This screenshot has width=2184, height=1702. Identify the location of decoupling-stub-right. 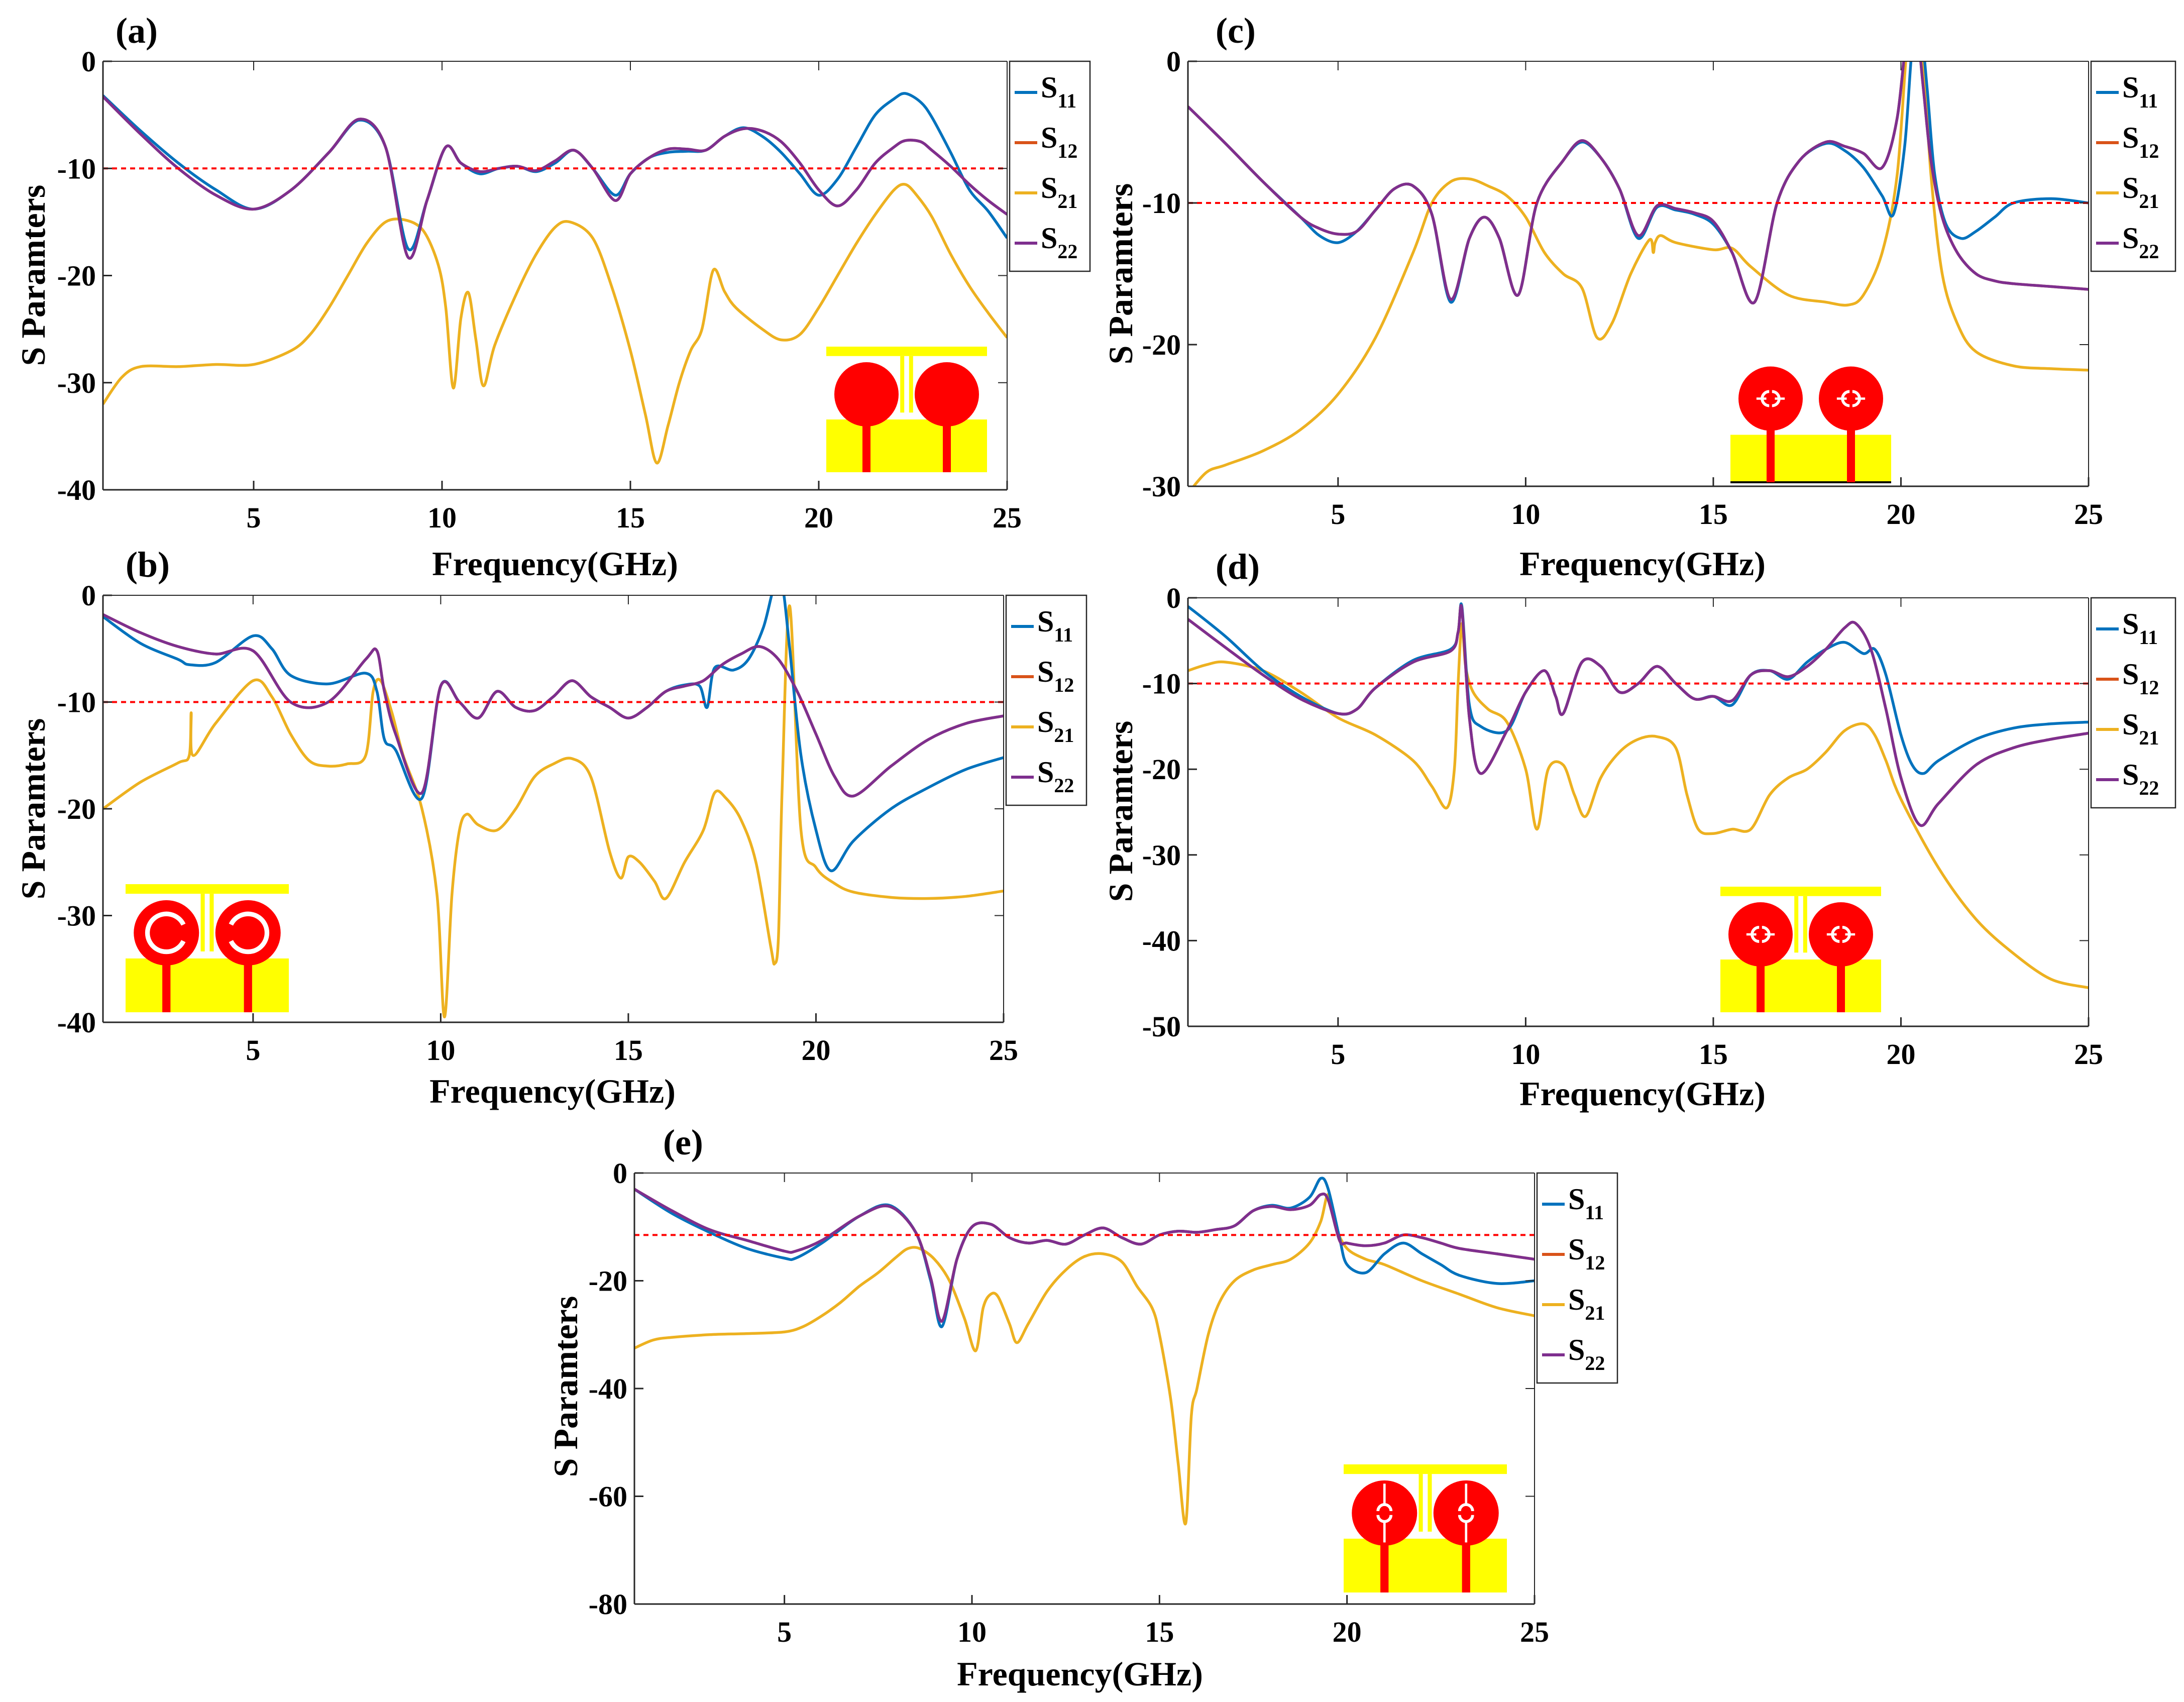
(1805, 924).